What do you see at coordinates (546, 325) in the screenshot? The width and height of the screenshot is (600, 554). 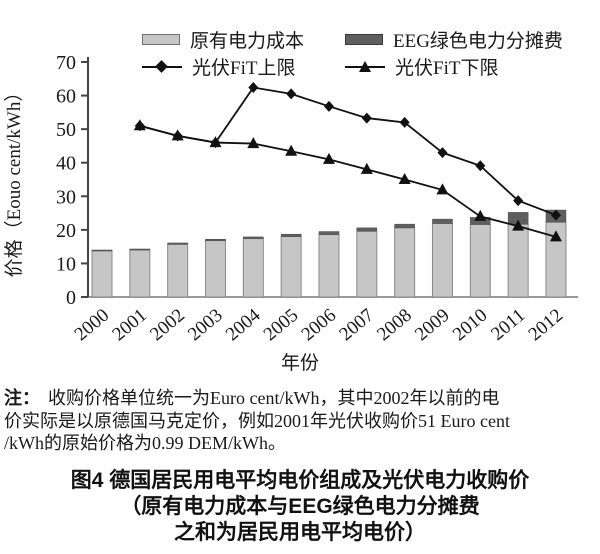 I see `x-tick-label: 2012` at bounding box center [546, 325].